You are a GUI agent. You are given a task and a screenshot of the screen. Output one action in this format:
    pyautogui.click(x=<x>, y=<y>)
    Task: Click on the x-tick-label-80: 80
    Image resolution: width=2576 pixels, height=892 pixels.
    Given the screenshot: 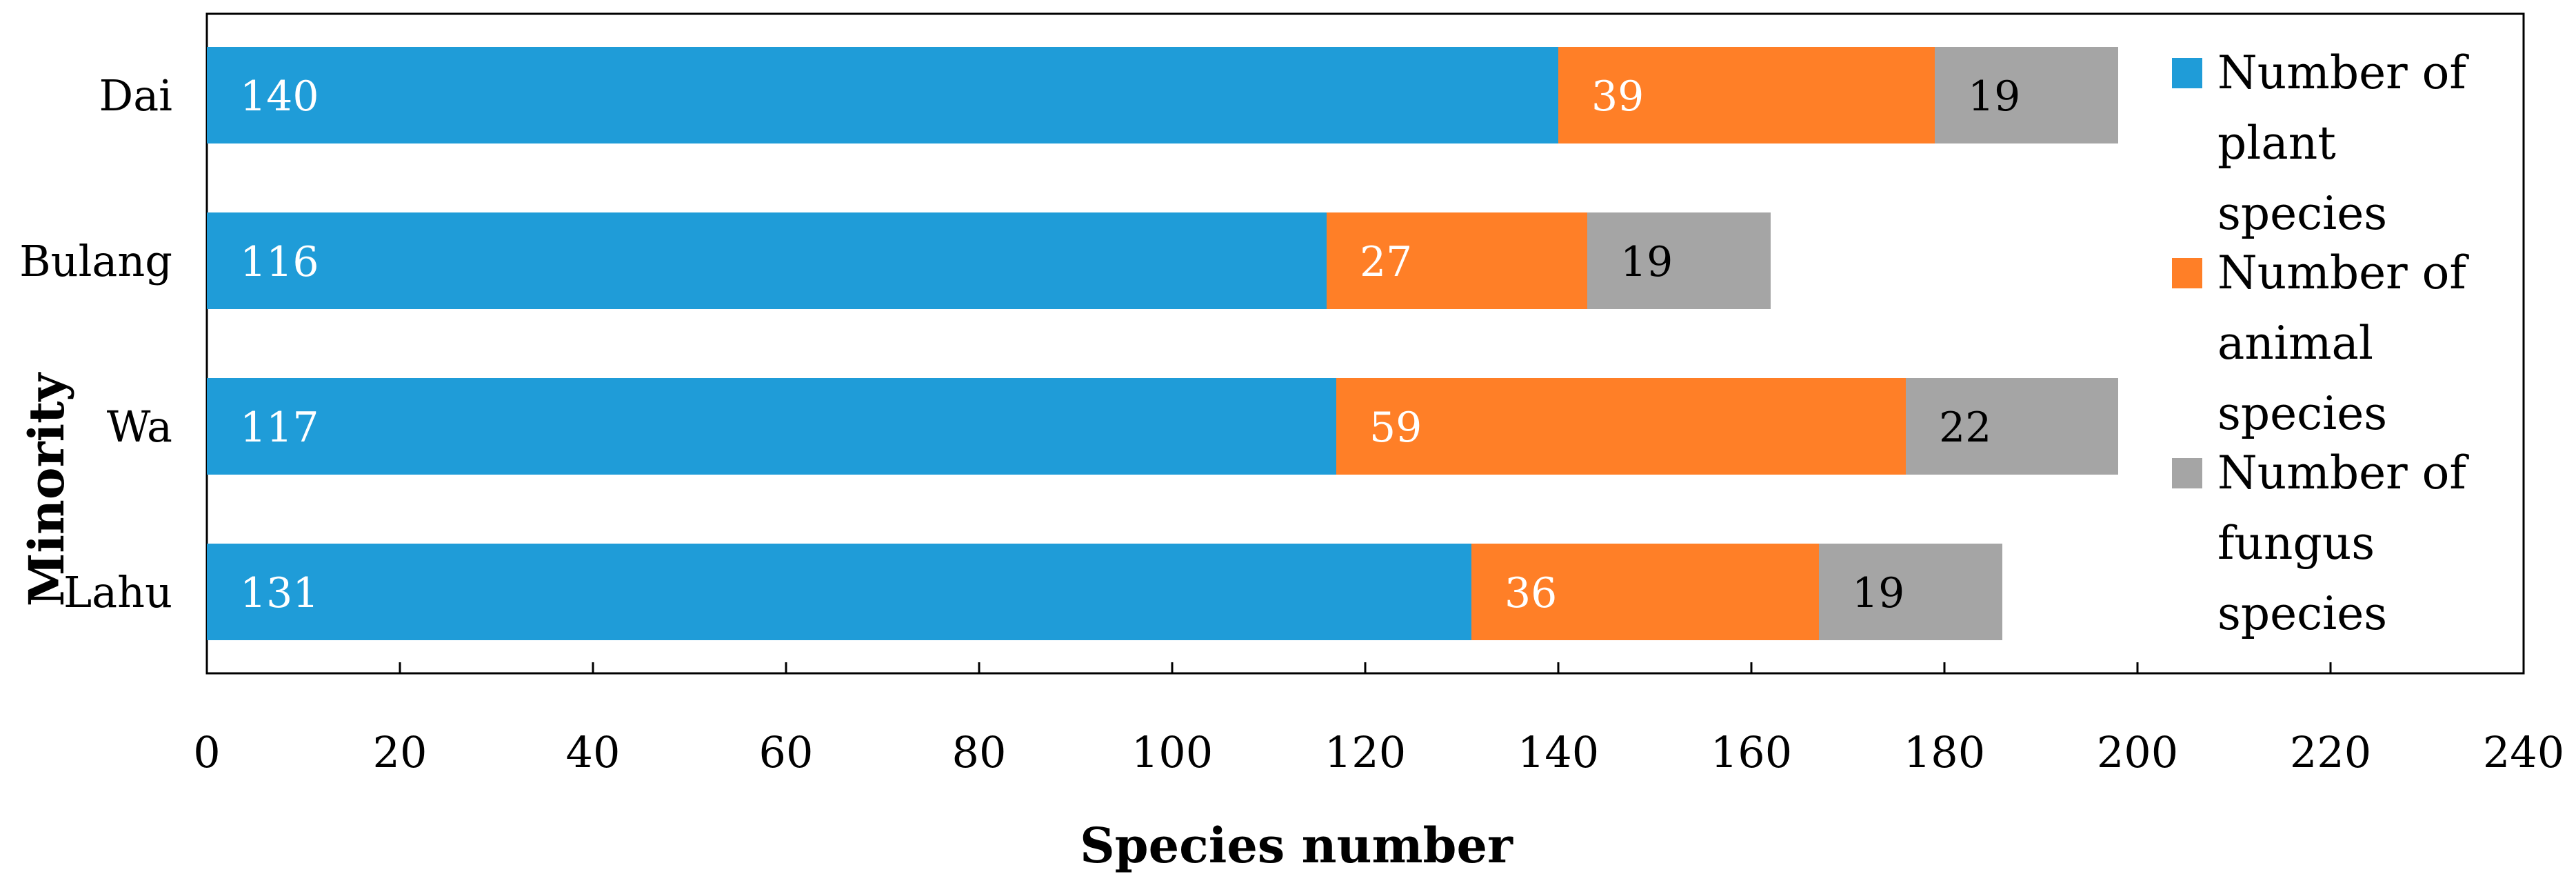 What is the action you would take?
    pyautogui.click(x=979, y=752)
    